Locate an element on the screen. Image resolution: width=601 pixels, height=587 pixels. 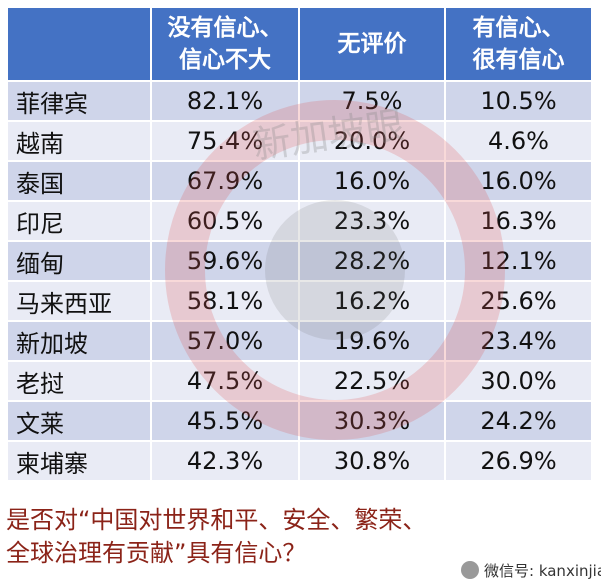
value-cell: 16.3% is located at coordinates (518, 221).